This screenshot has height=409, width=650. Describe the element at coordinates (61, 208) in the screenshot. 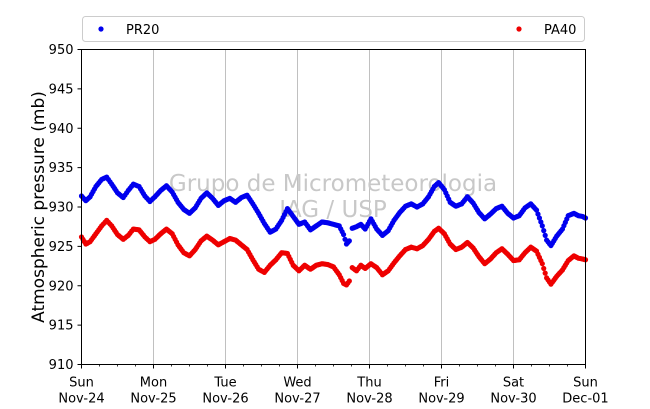

I see `y-tick-label: 930` at that location.